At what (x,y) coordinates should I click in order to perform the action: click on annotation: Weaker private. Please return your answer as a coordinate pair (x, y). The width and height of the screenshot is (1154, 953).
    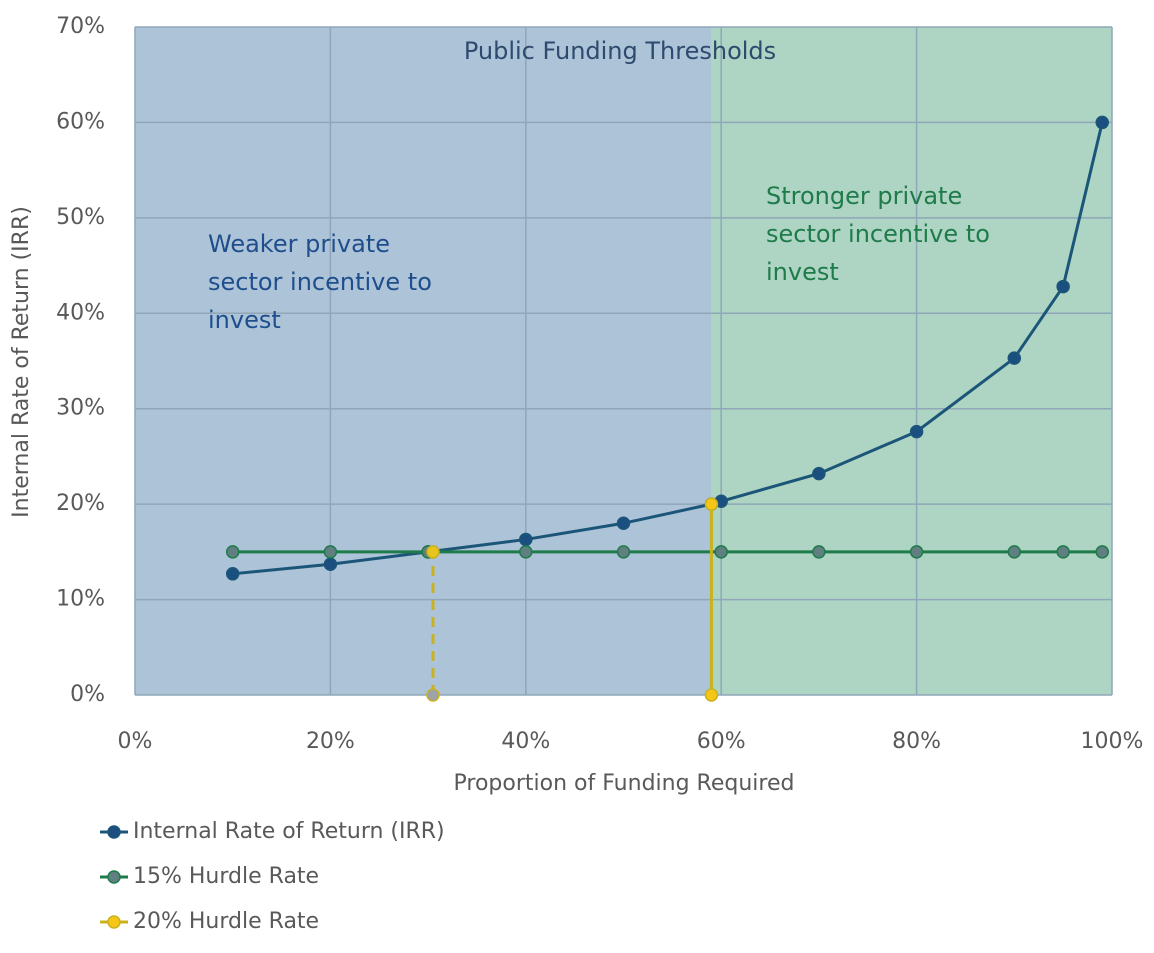
    Looking at the image, I should click on (299, 244).